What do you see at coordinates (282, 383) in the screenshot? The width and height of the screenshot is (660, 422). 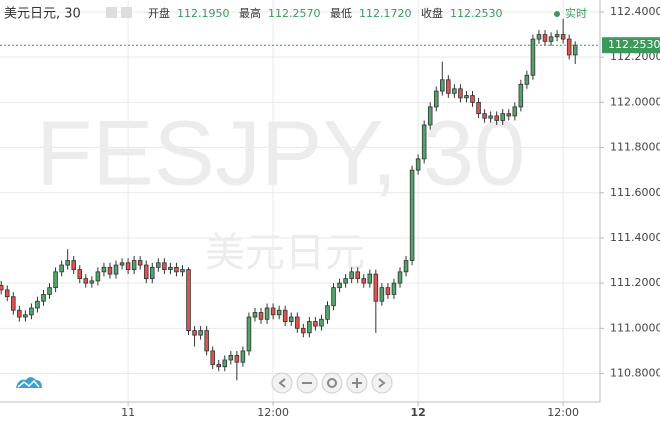 I see `scroll-left` at bounding box center [282, 383].